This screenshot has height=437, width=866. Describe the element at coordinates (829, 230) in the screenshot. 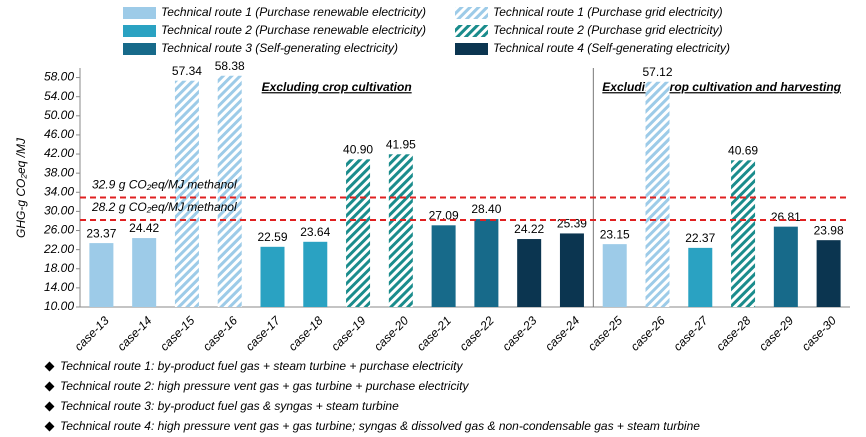

I see `value-label: 23.98` at that location.